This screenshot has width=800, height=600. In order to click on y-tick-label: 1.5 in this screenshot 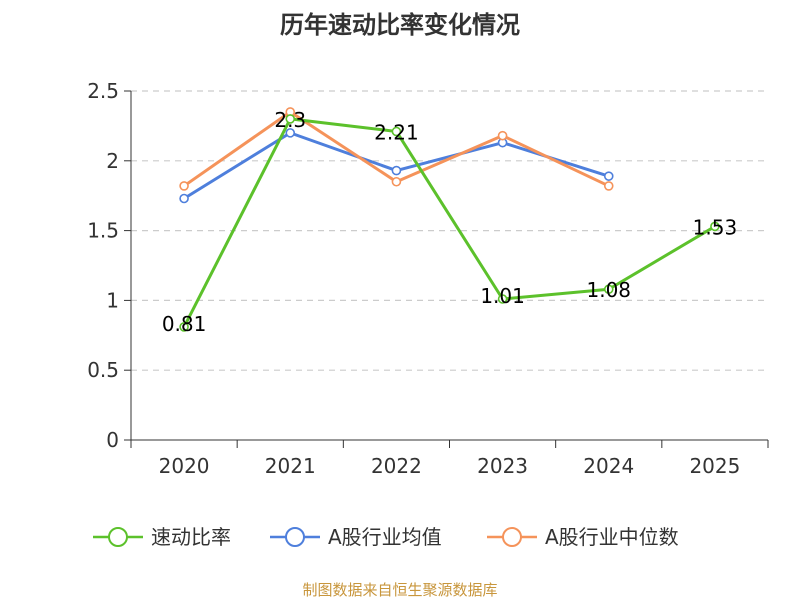, I will do `click(103, 231)`.